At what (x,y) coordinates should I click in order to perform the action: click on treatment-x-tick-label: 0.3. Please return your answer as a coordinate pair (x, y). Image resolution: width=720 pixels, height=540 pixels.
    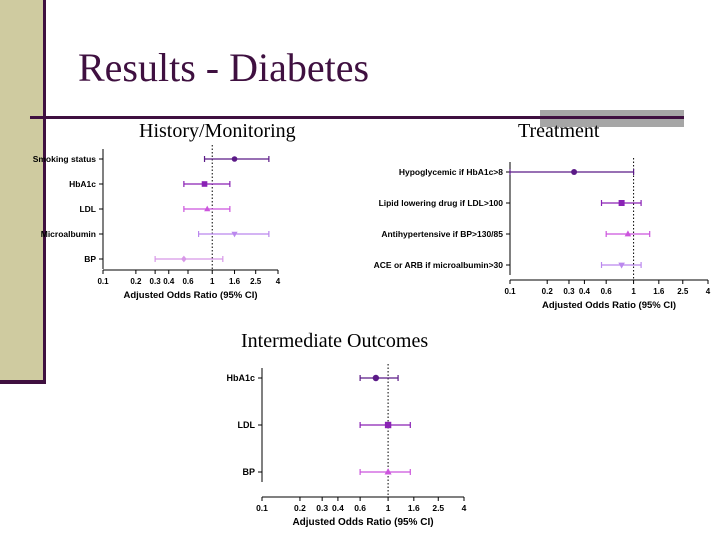
    Looking at the image, I should click on (569, 291).